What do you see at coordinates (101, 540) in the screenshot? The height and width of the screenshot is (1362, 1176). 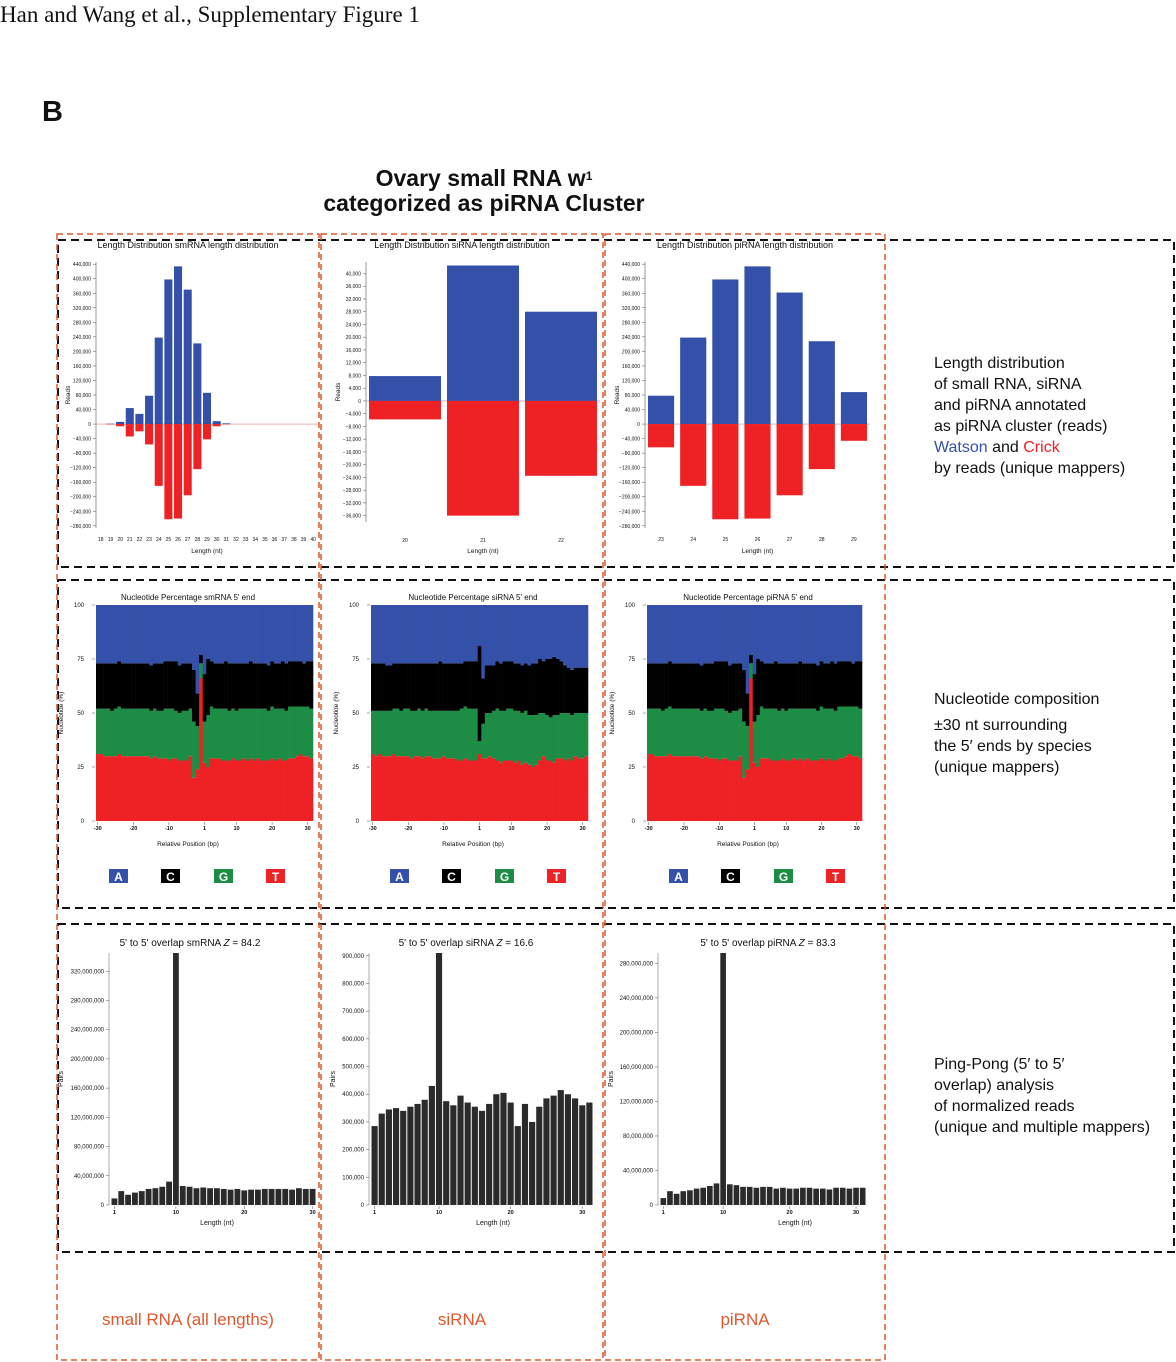 I see `x-tick-label: 18` at bounding box center [101, 540].